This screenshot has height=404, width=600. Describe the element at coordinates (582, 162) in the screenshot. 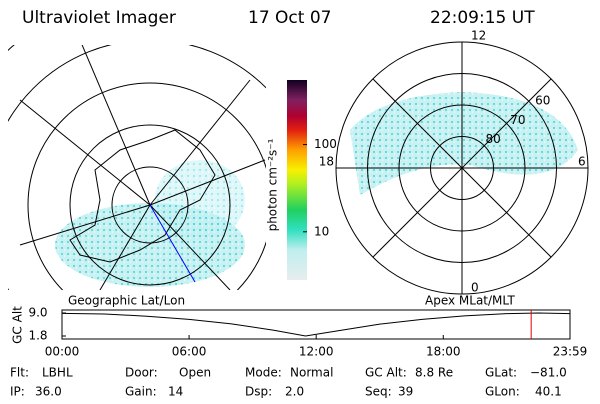

I see `mlt-label: 6` at that location.